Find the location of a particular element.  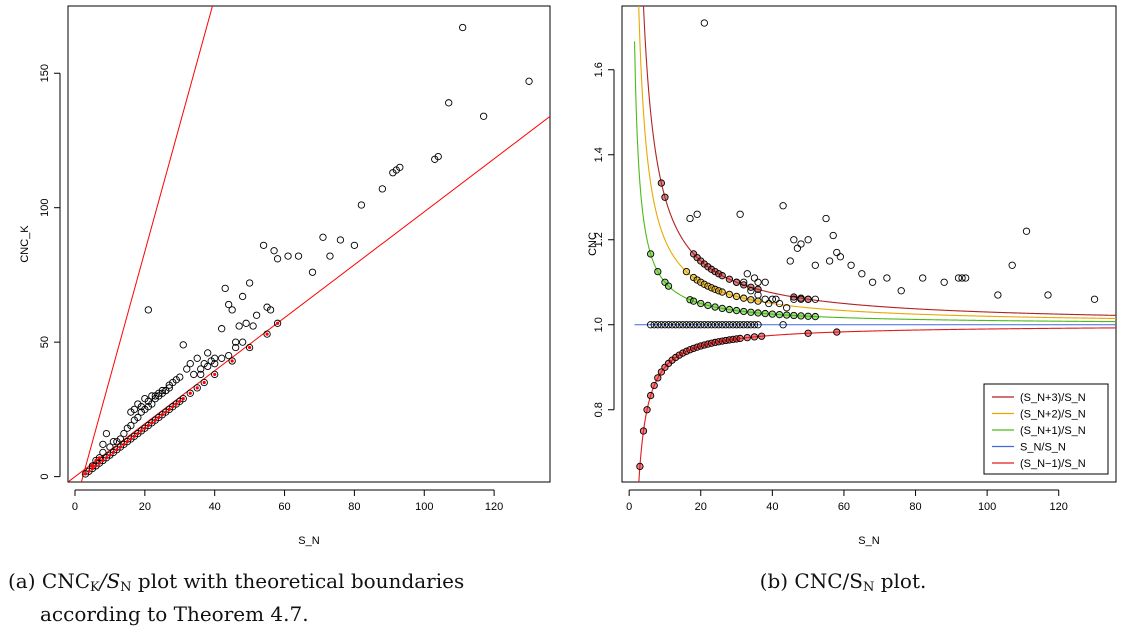

y-axis-title-a: CNC_K is located at coordinates (25, 244).